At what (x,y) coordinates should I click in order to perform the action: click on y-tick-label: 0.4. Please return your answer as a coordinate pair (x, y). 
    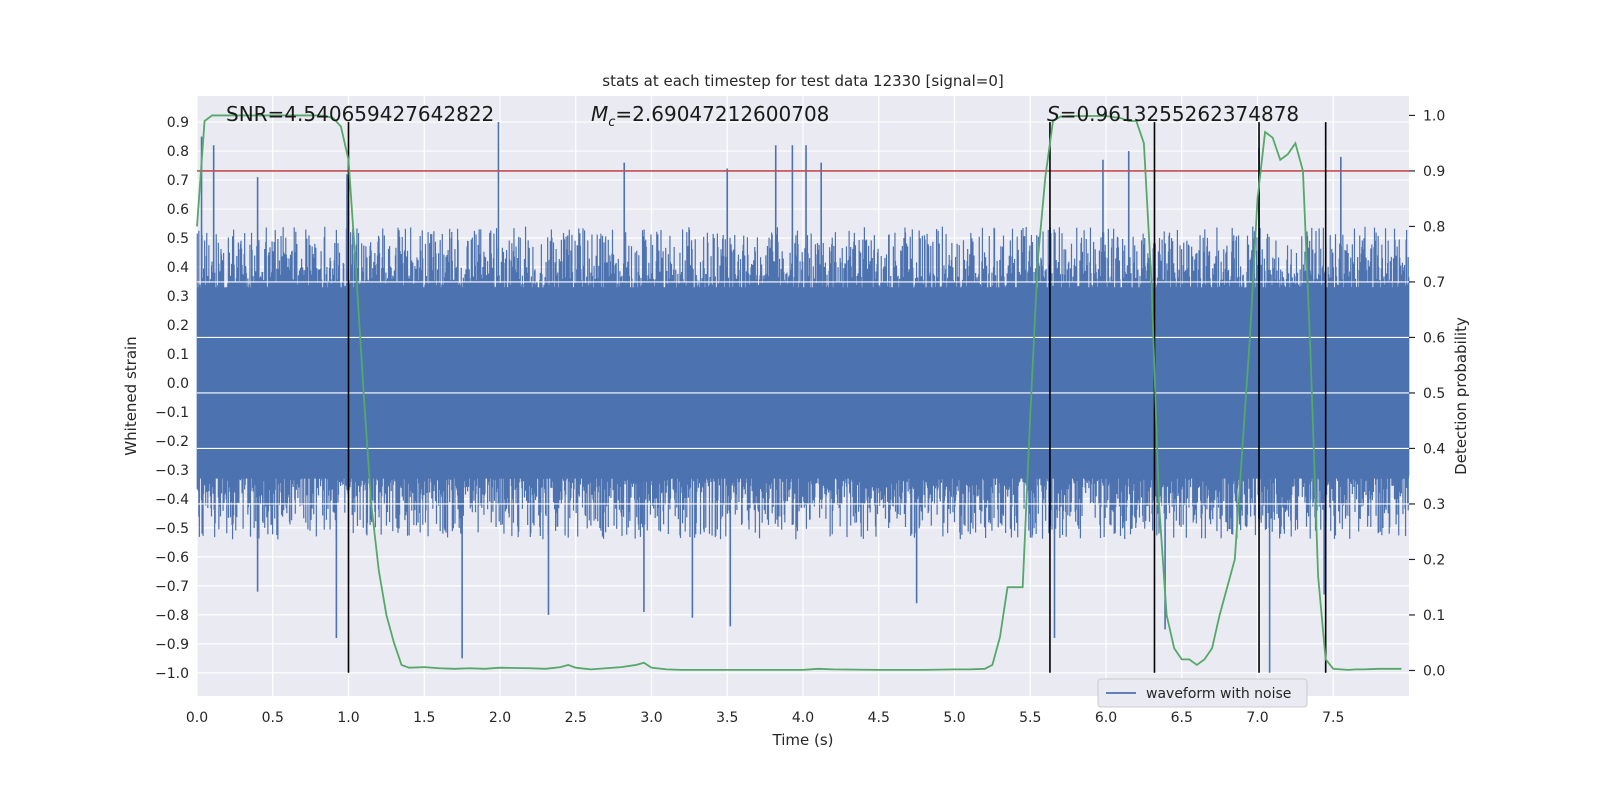
    Looking at the image, I should click on (178, 268).